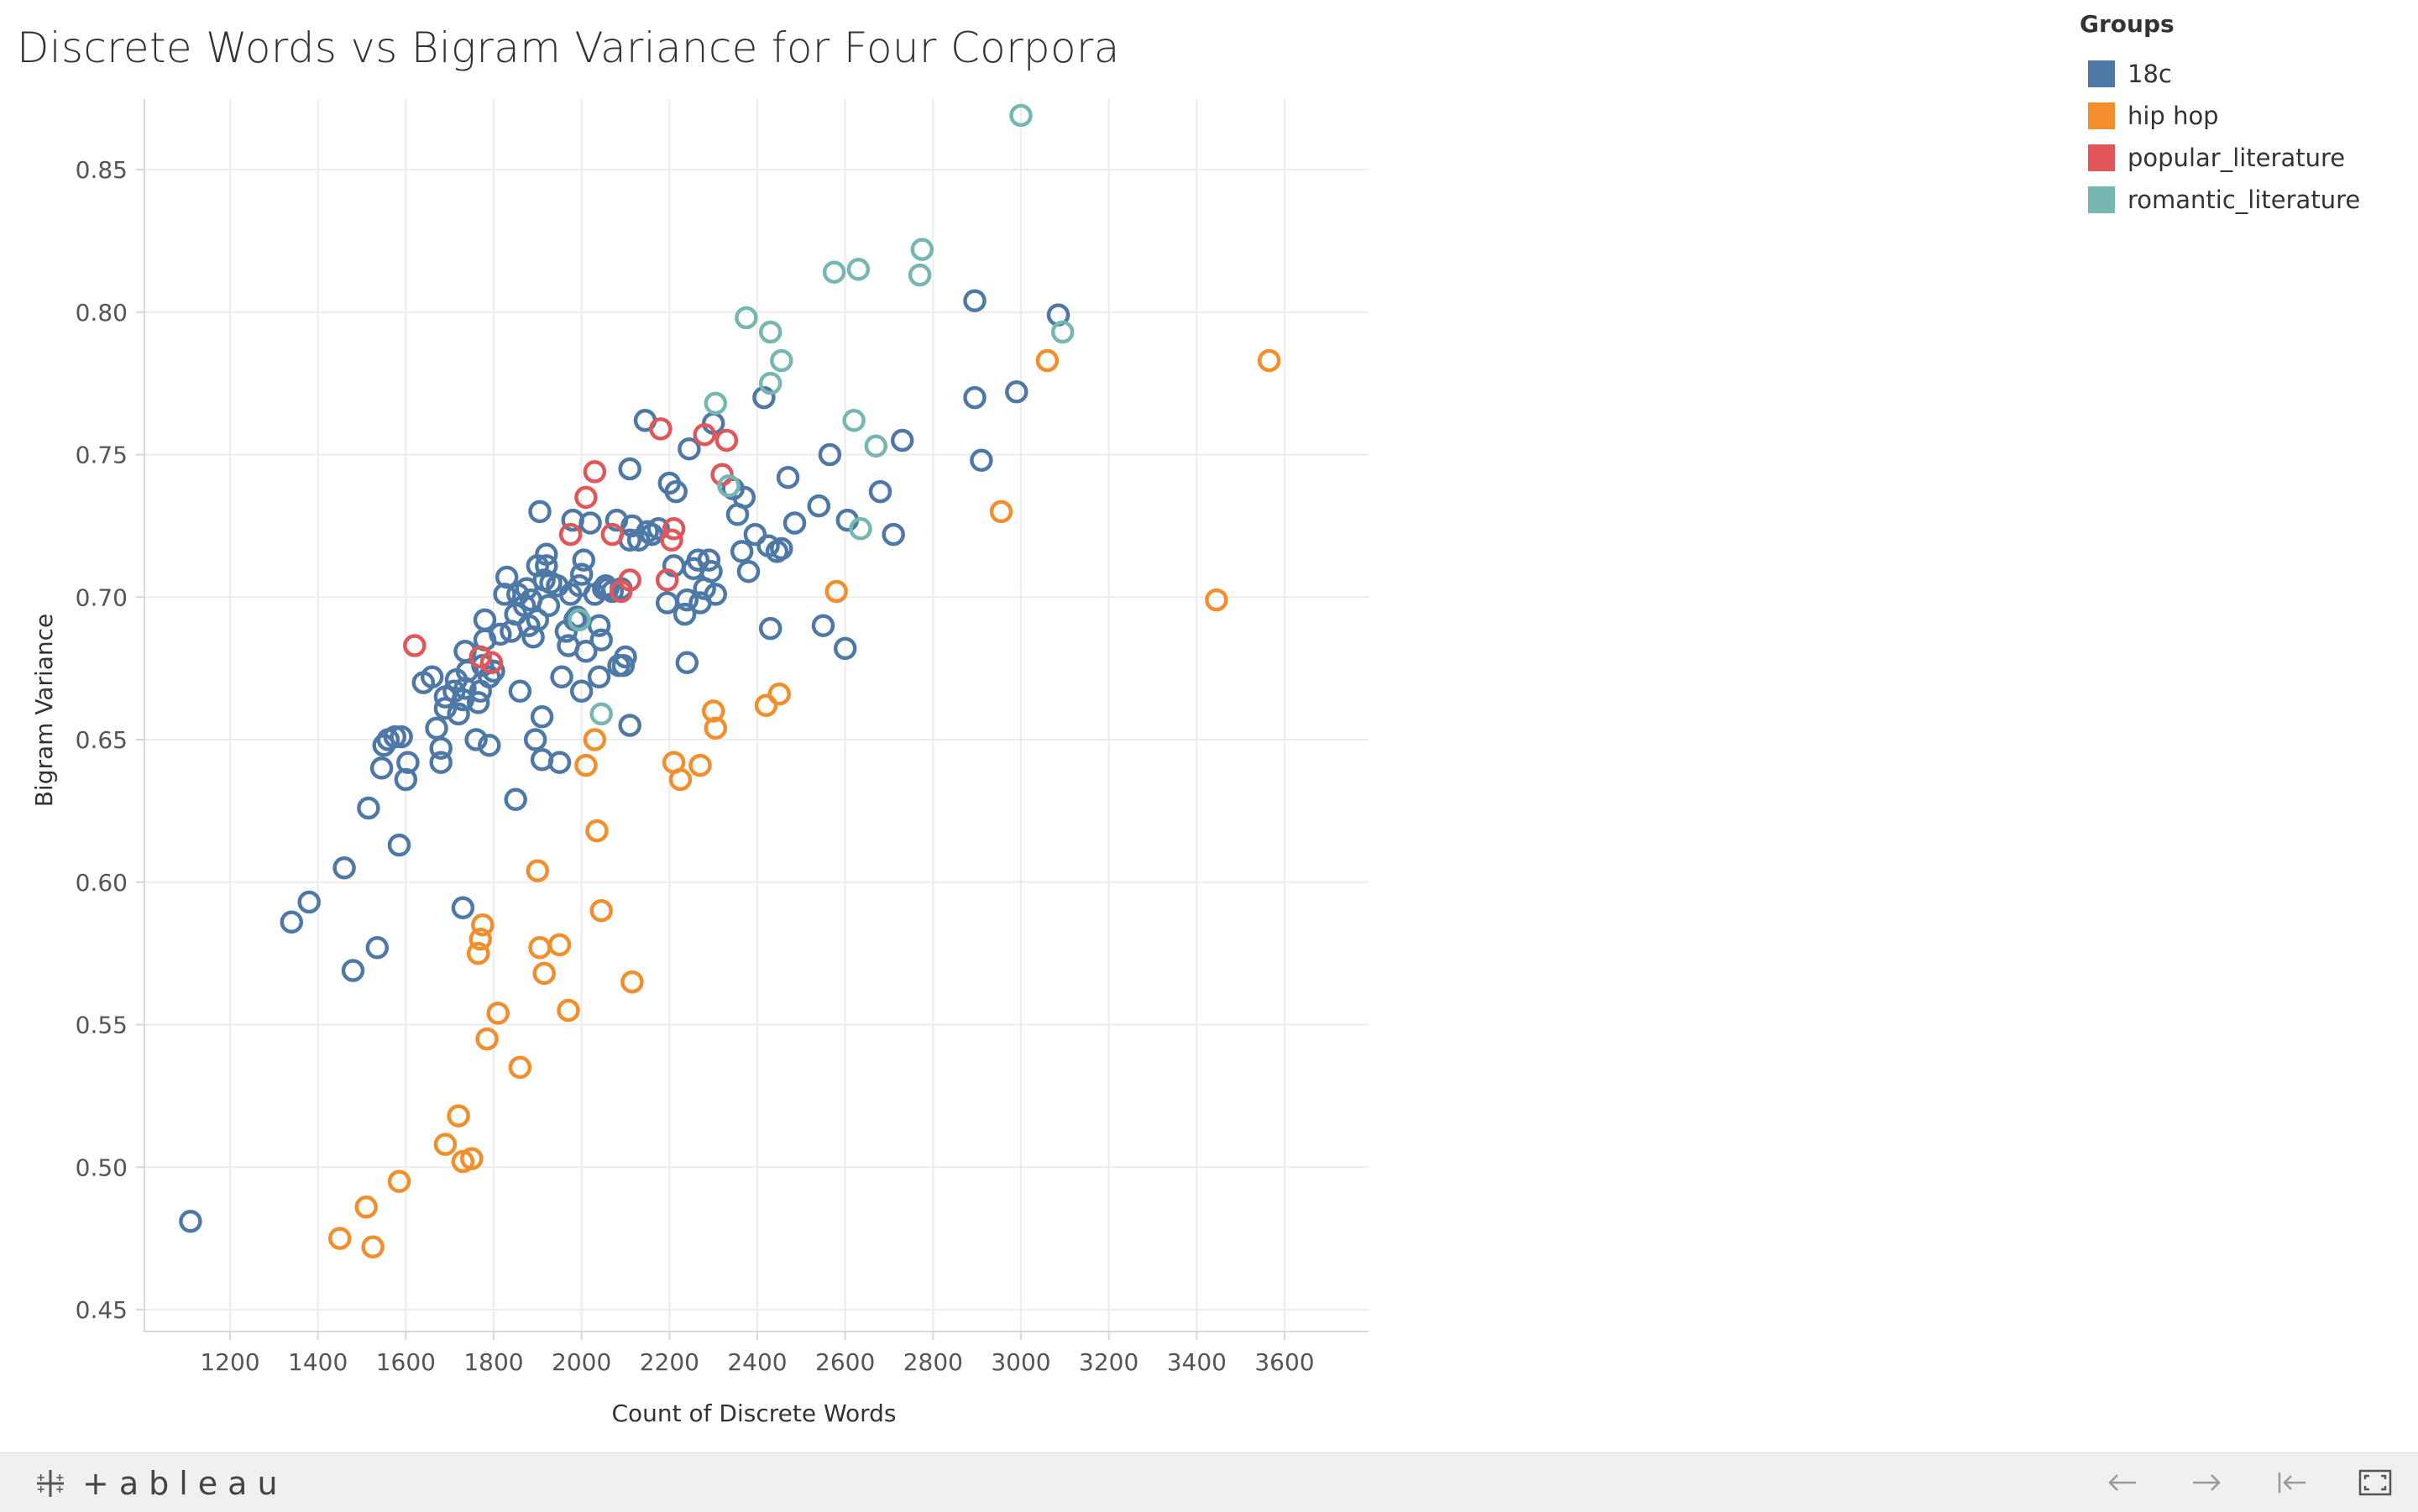 The height and width of the screenshot is (1512, 2418). Describe the element at coordinates (2220, 116) in the screenshot. I see `legend-item-hip-hop: hip hop` at that location.